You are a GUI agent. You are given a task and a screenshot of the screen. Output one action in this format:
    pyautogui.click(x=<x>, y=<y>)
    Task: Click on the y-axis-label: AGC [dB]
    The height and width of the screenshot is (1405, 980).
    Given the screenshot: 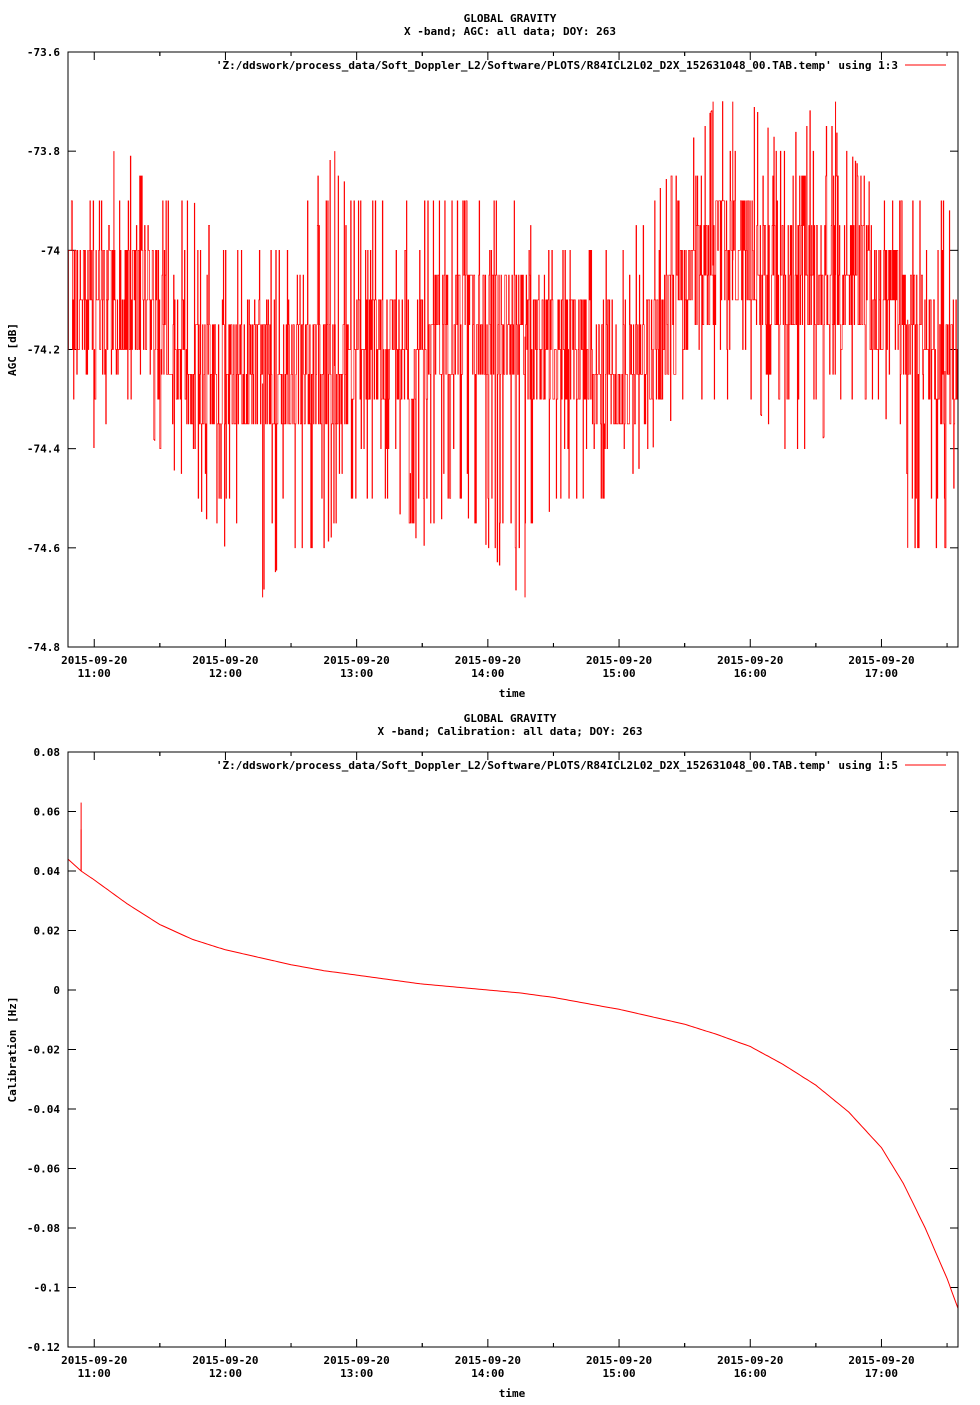 What is the action you would take?
    pyautogui.click(x=12, y=349)
    